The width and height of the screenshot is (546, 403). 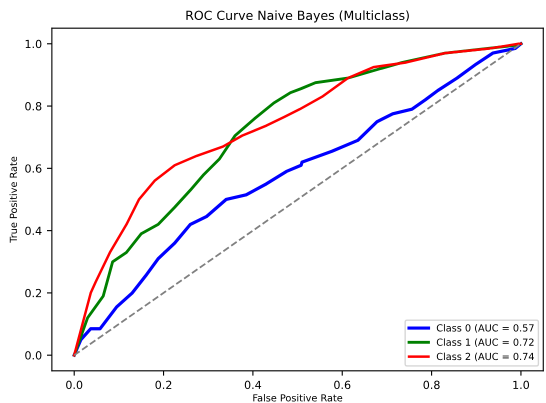 What do you see at coordinates (485, 342) in the screenshot?
I see `legend-label: Class 1 (AUC = 0.72` at bounding box center [485, 342].